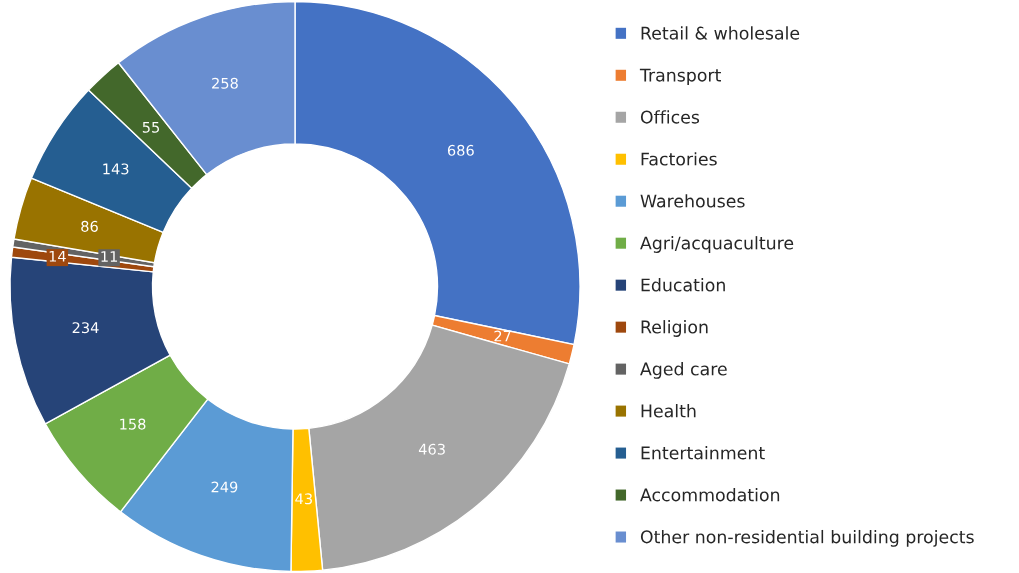  I want to click on legend-label: Aged care, so click(683, 370).